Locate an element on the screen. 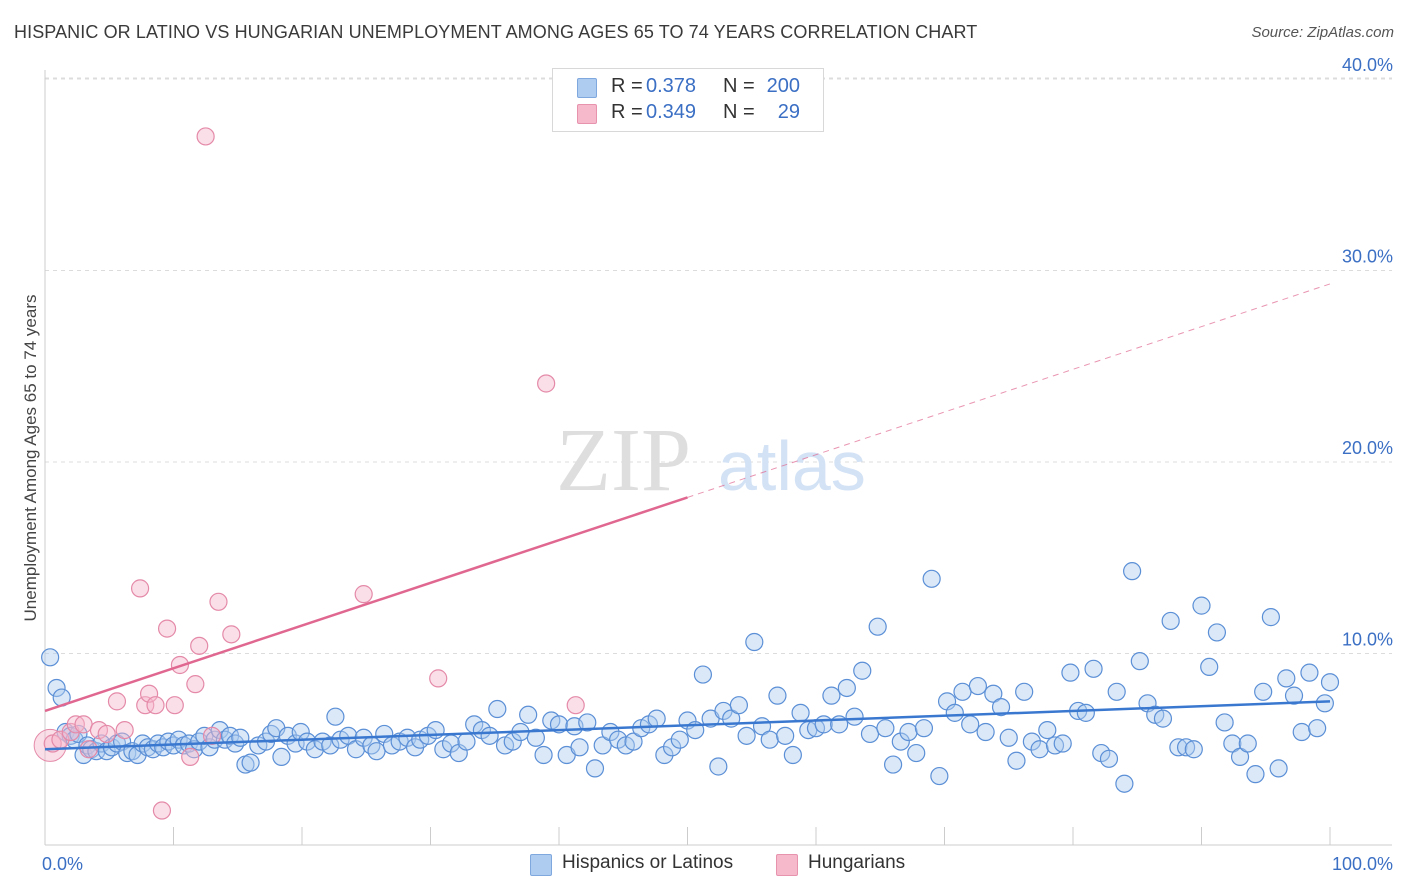 The image size is (1406, 892). series-legend: Hispanics or Latinos Hungarians is located at coordinates (703, 865).